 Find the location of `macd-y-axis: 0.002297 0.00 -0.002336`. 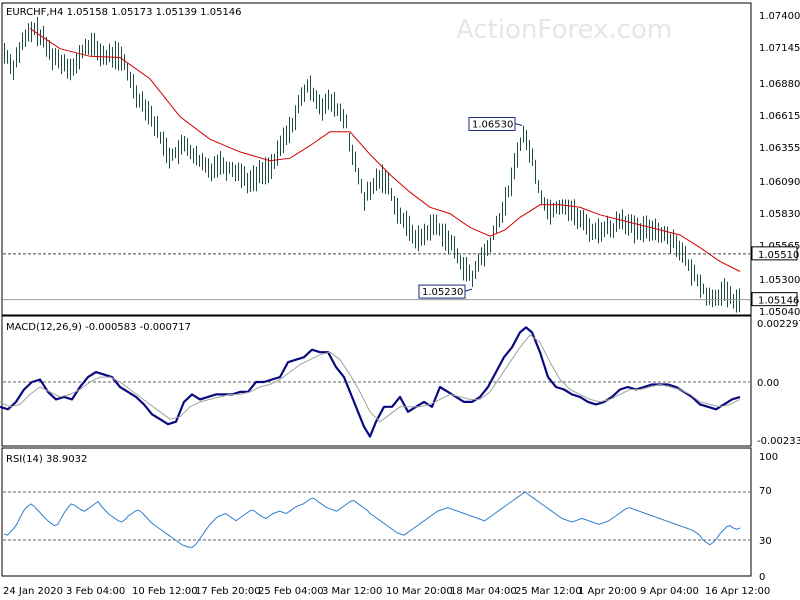

macd-y-axis: 0.002297 0.00 -0.002336 is located at coordinates (778, 383).